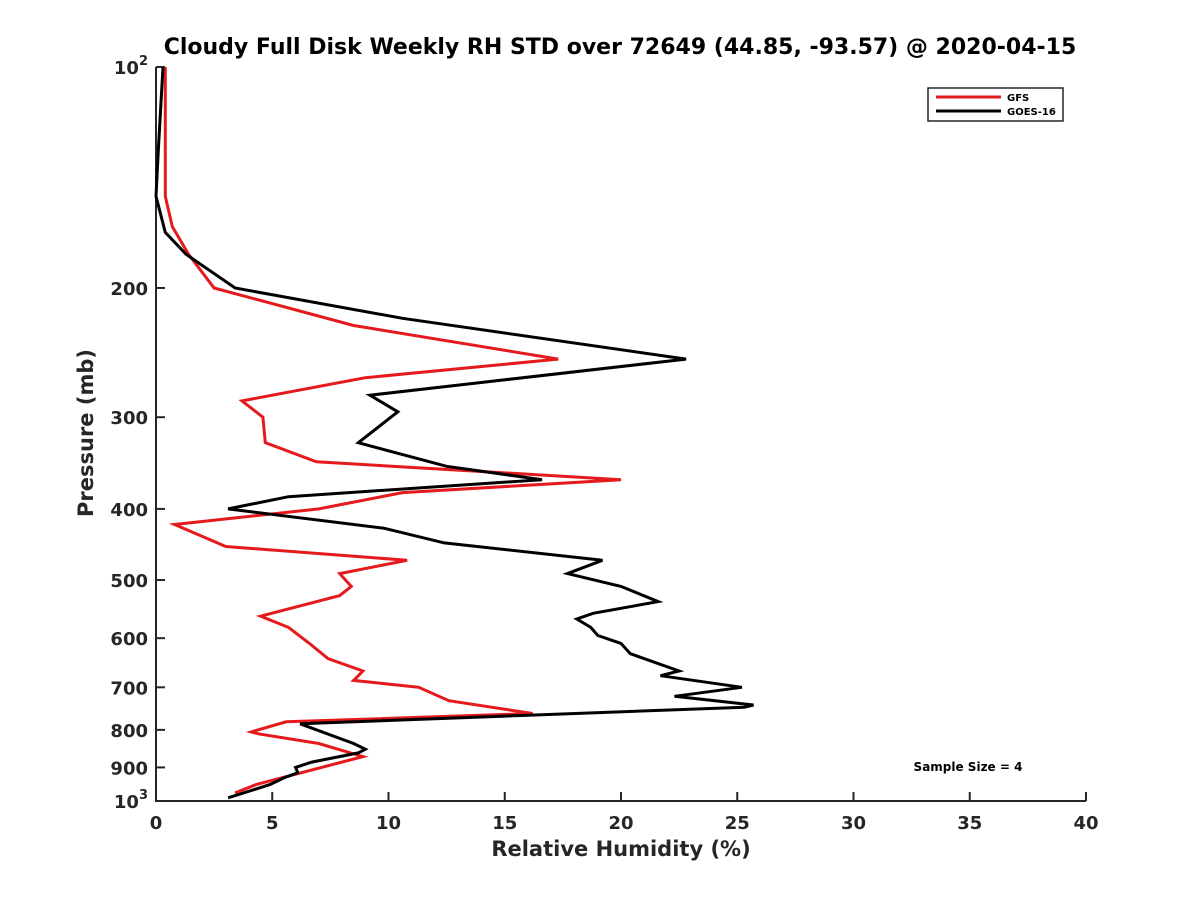  What do you see at coordinates (737, 823) in the screenshot?
I see `x-tick-label: 25` at bounding box center [737, 823].